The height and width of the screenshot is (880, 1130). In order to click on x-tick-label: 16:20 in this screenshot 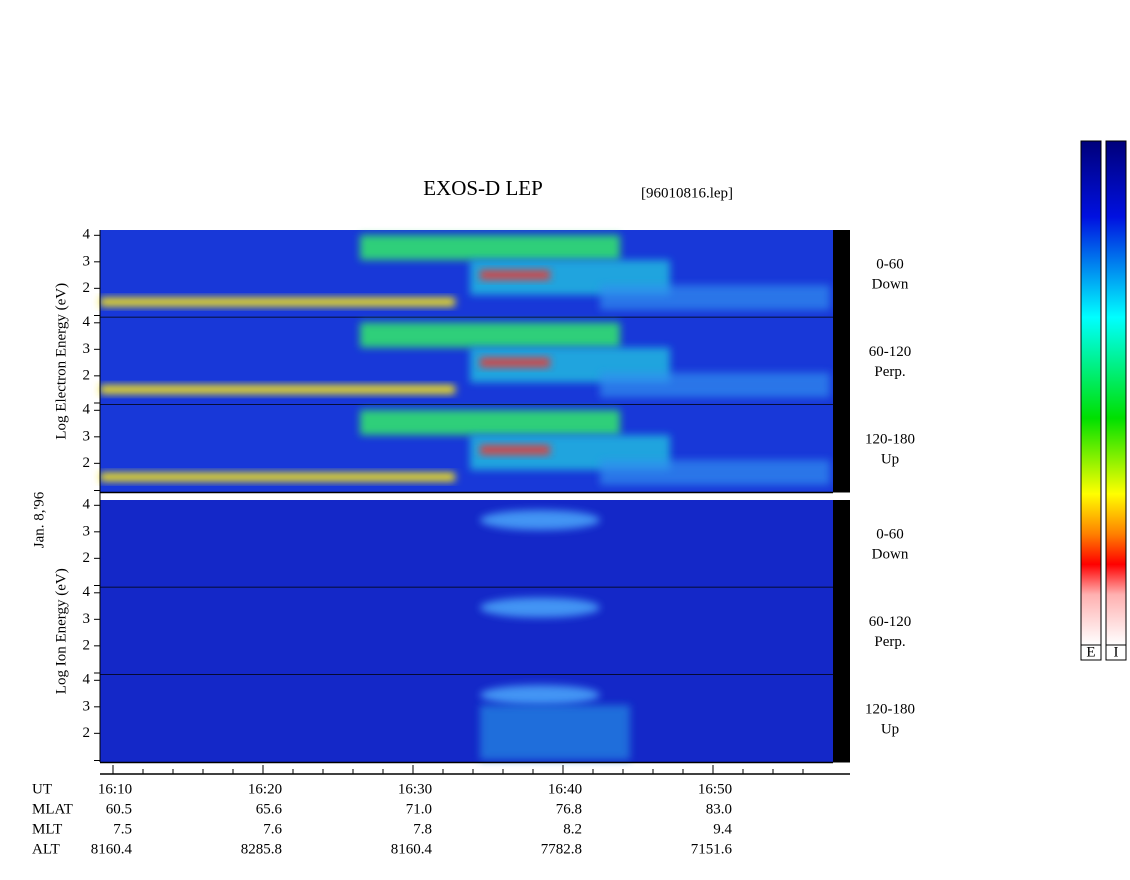, I will do `click(265, 789)`.